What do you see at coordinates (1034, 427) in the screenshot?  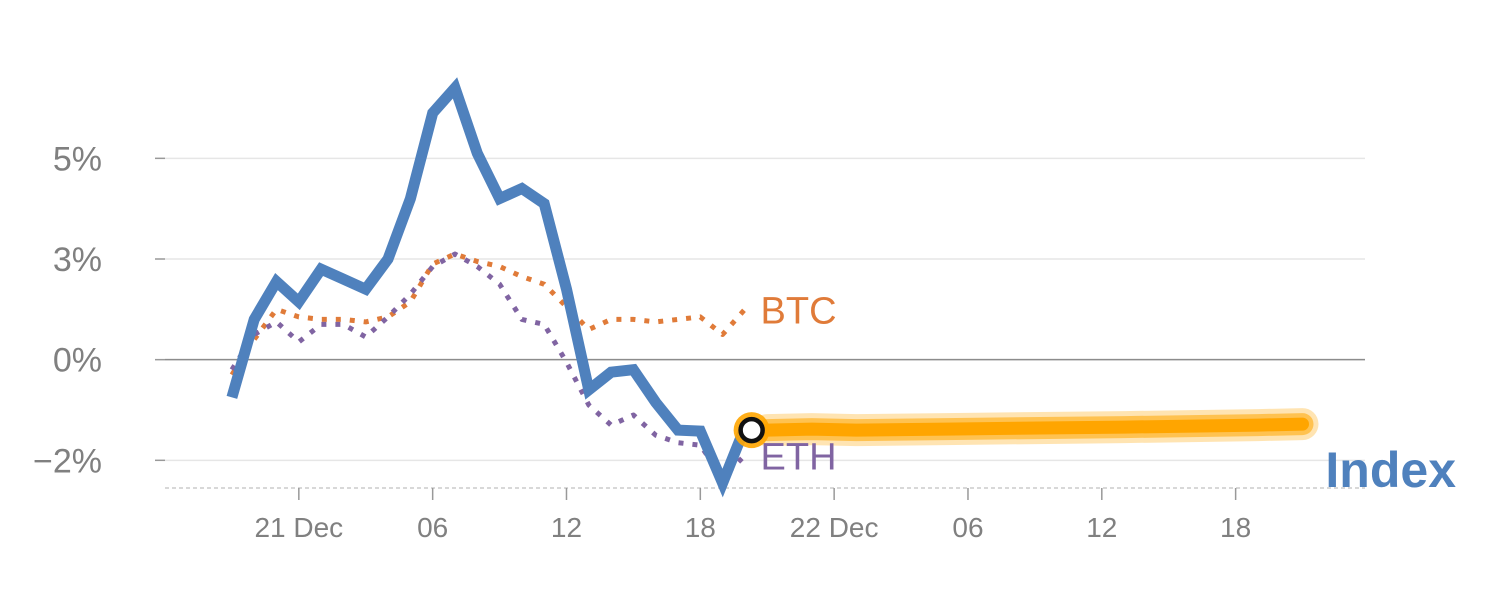 I see `highlight-line` at bounding box center [1034, 427].